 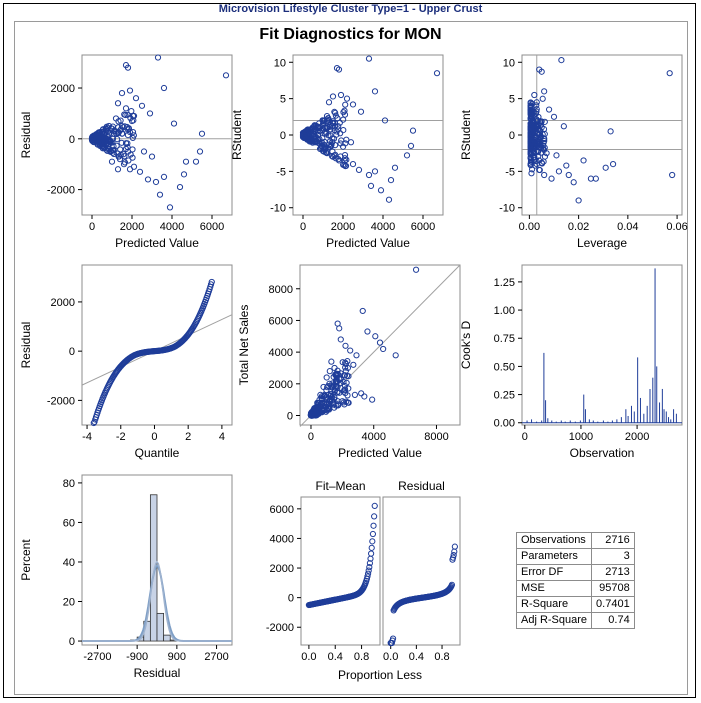 What do you see at coordinates (308, 657) in the screenshot?
I see `rf-x-tick-label: 0.0` at bounding box center [308, 657].